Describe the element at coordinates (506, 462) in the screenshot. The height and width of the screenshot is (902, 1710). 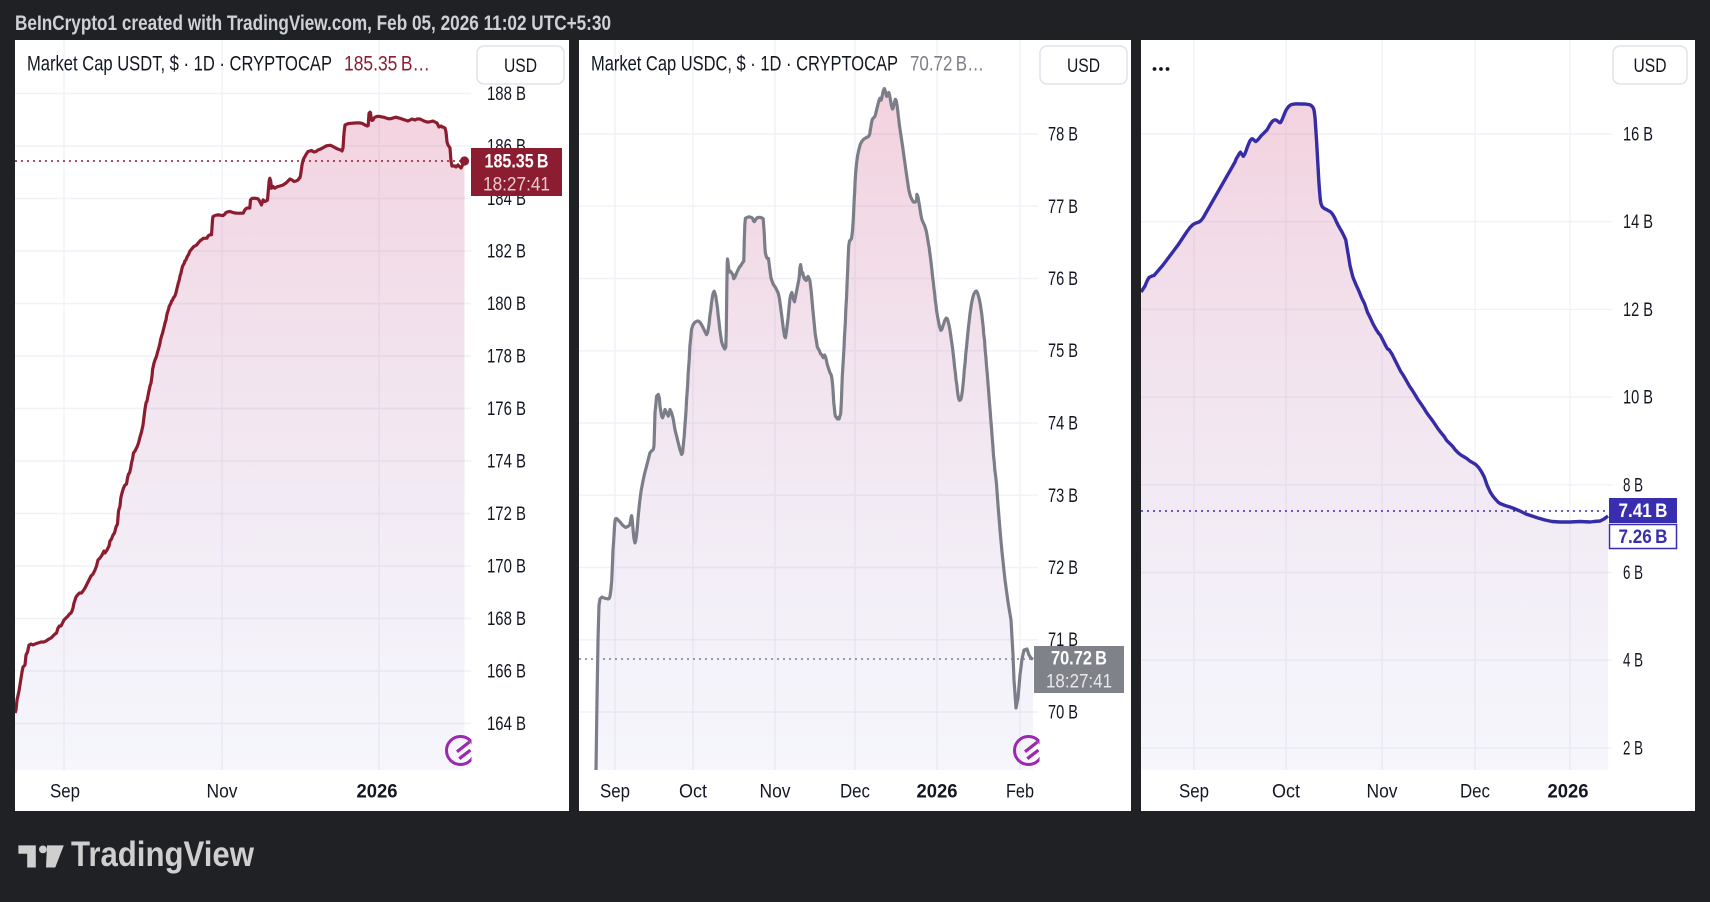
I see `svg-text: 174 B` at that location.